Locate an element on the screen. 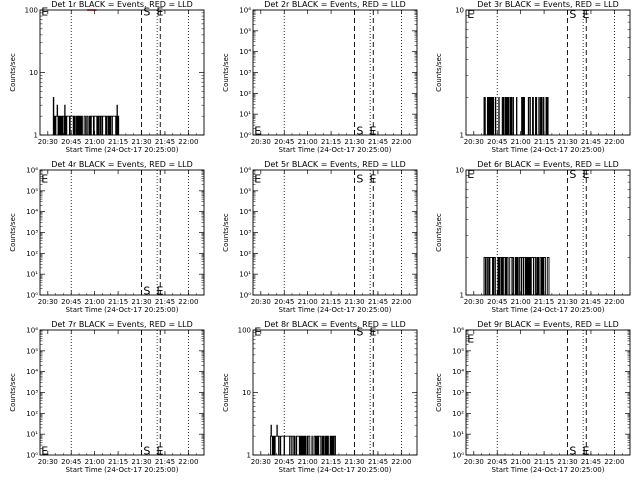  plot-title: Det 9r BLACK = Events, RED = LLD is located at coordinates (548, 324).